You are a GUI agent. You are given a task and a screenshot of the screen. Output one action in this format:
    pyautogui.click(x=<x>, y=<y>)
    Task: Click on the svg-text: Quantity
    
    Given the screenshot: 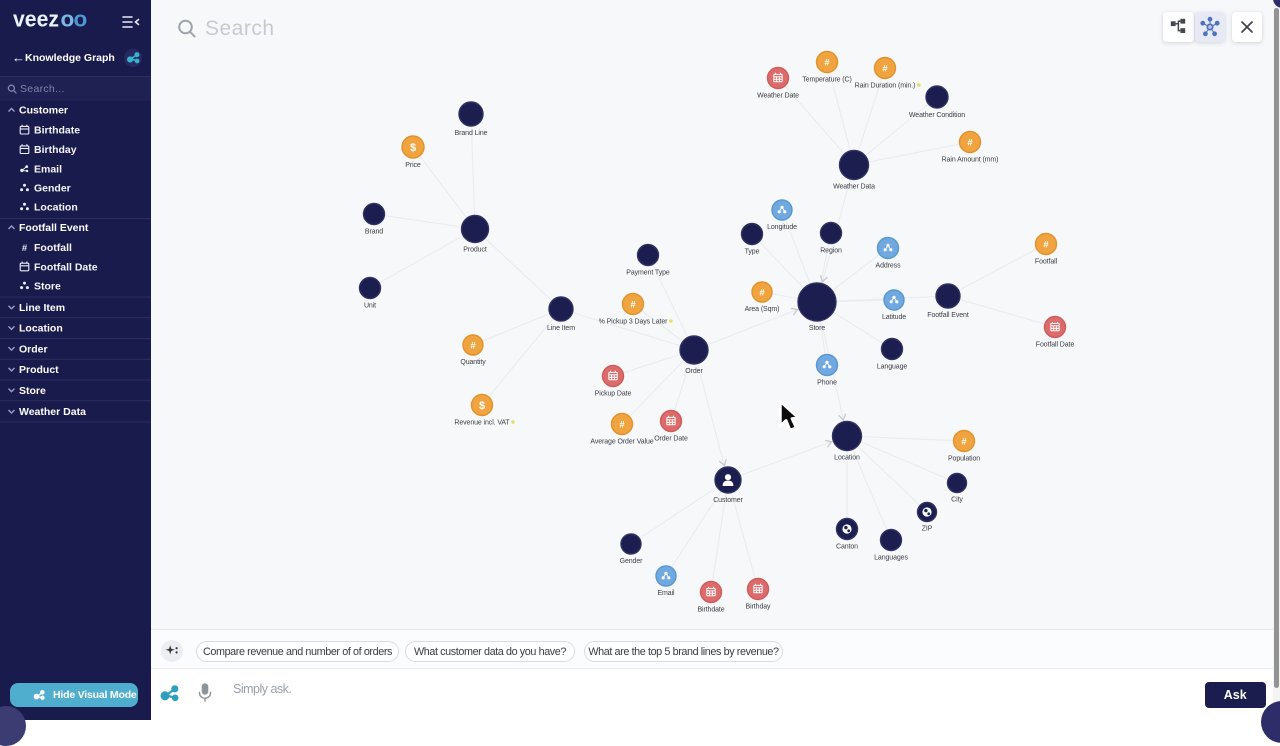 What is the action you would take?
    pyautogui.click(x=473, y=362)
    